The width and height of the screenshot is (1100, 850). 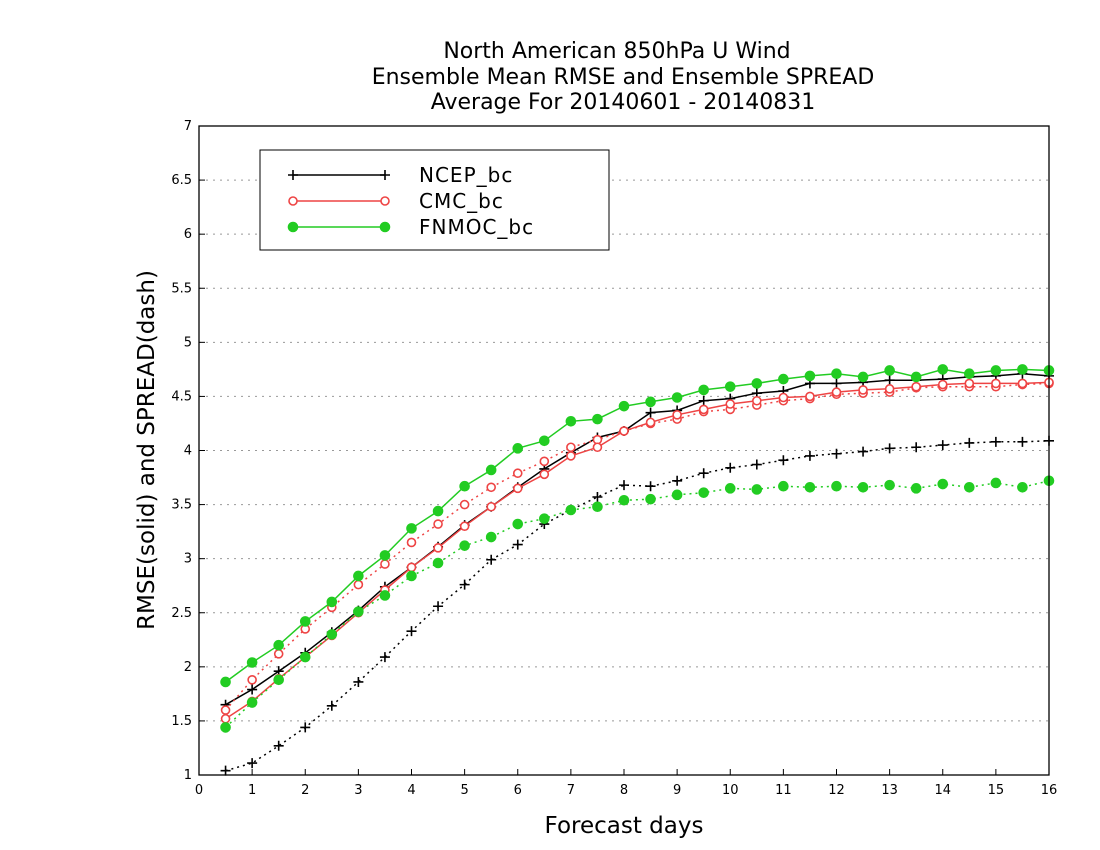 I want to click on y-axis-label: RMSE(solid) and SPREAD(dash), so click(x=147, y=450).